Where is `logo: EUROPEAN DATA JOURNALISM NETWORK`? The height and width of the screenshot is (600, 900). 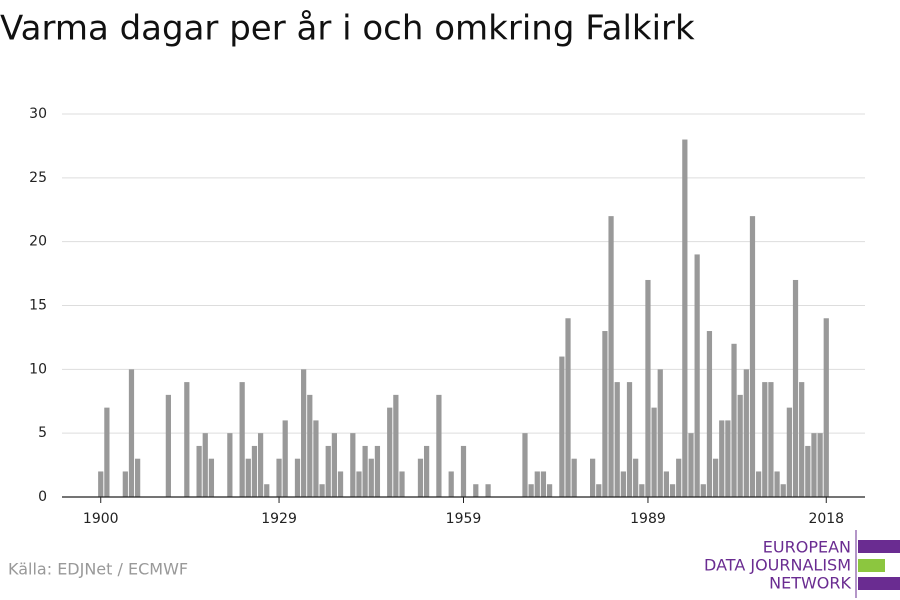 logo: EUROPEAN DATA JOURNALISM NETWORK is located at coordinates (802, 564).